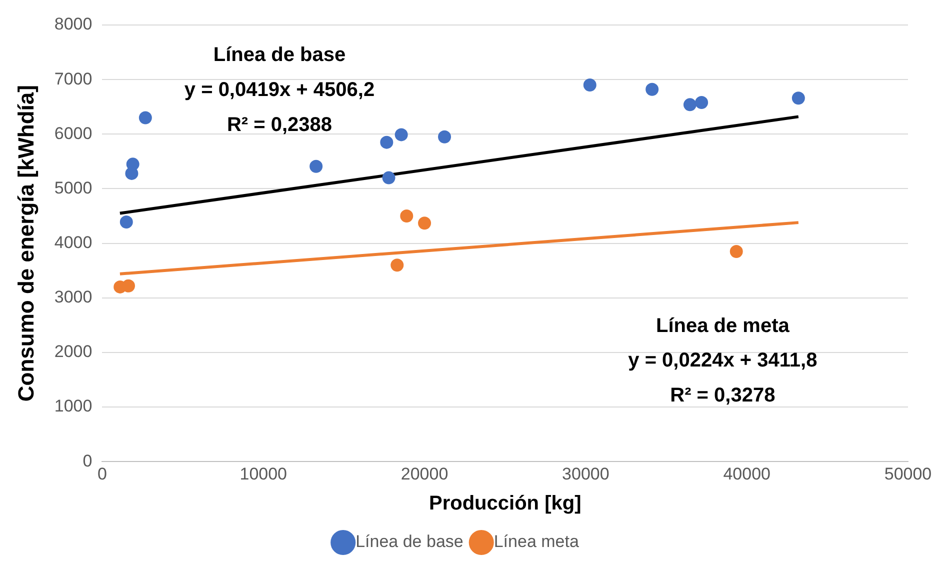  I want to click on y-tick-label: 8000, so click(73, 24).